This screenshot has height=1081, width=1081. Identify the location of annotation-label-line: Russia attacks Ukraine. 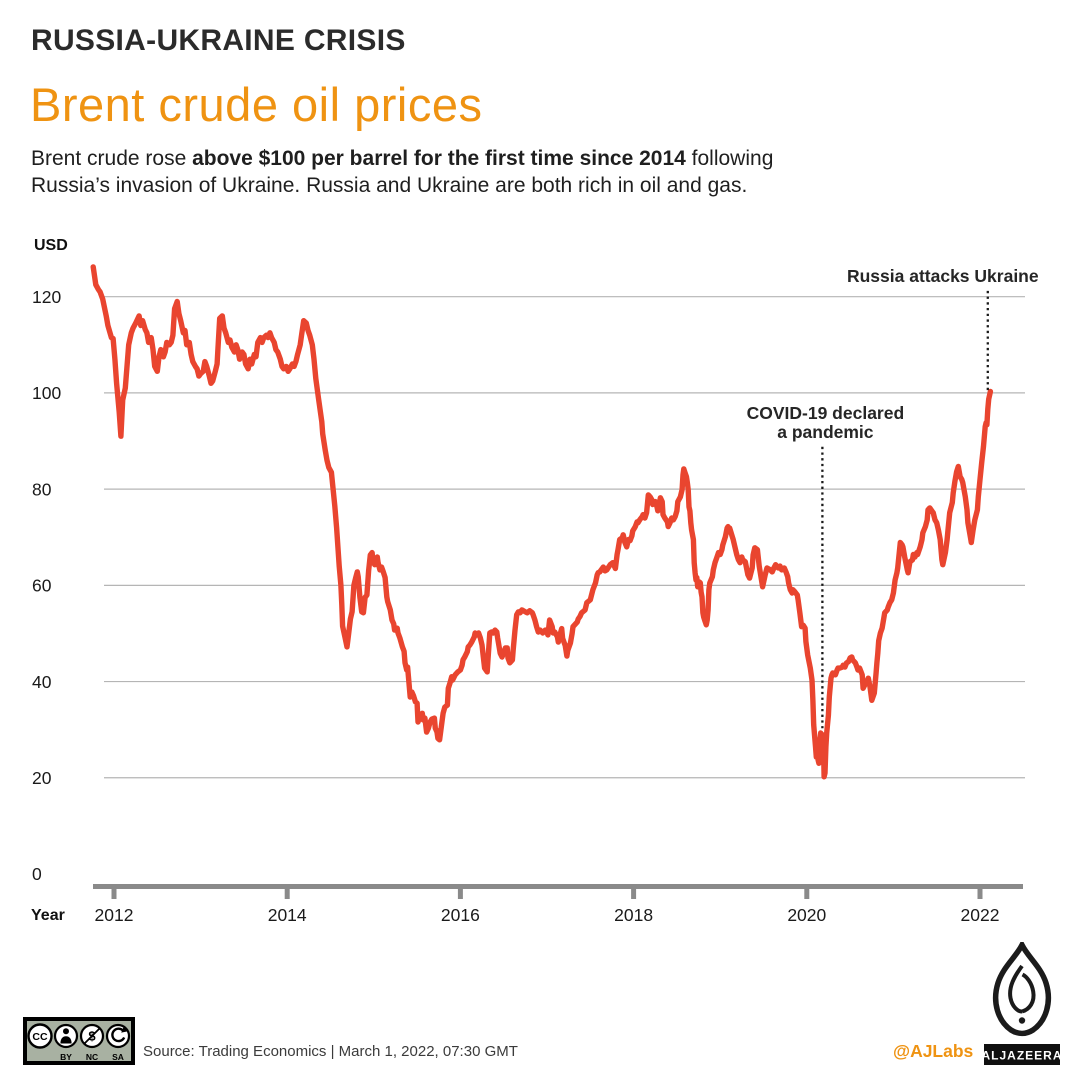
(943, 276).